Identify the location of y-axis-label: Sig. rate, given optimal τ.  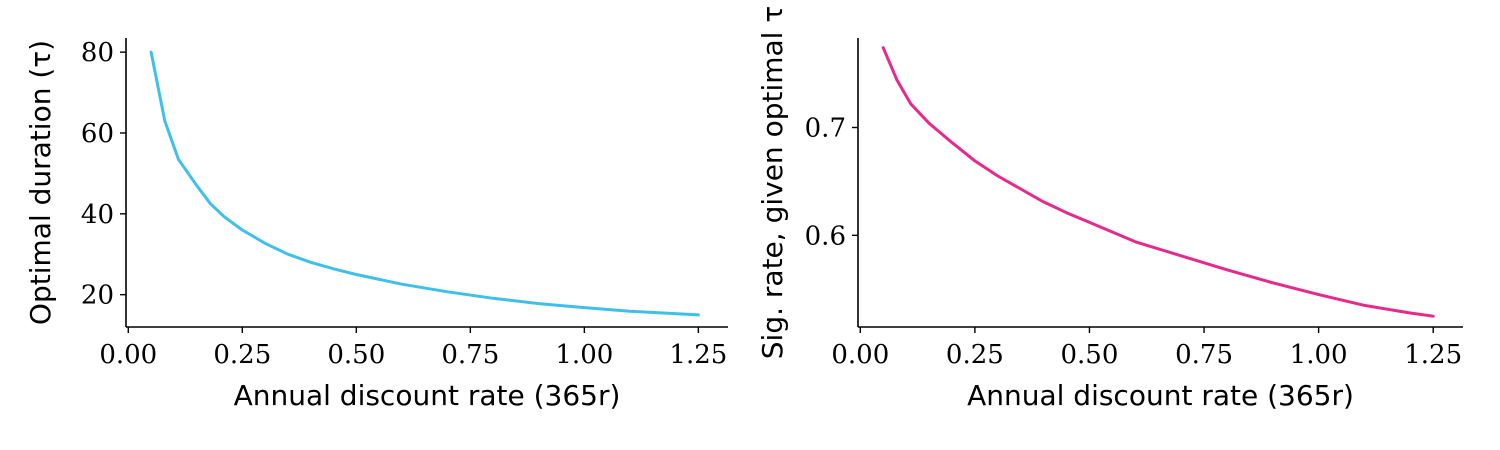
(772, 182).